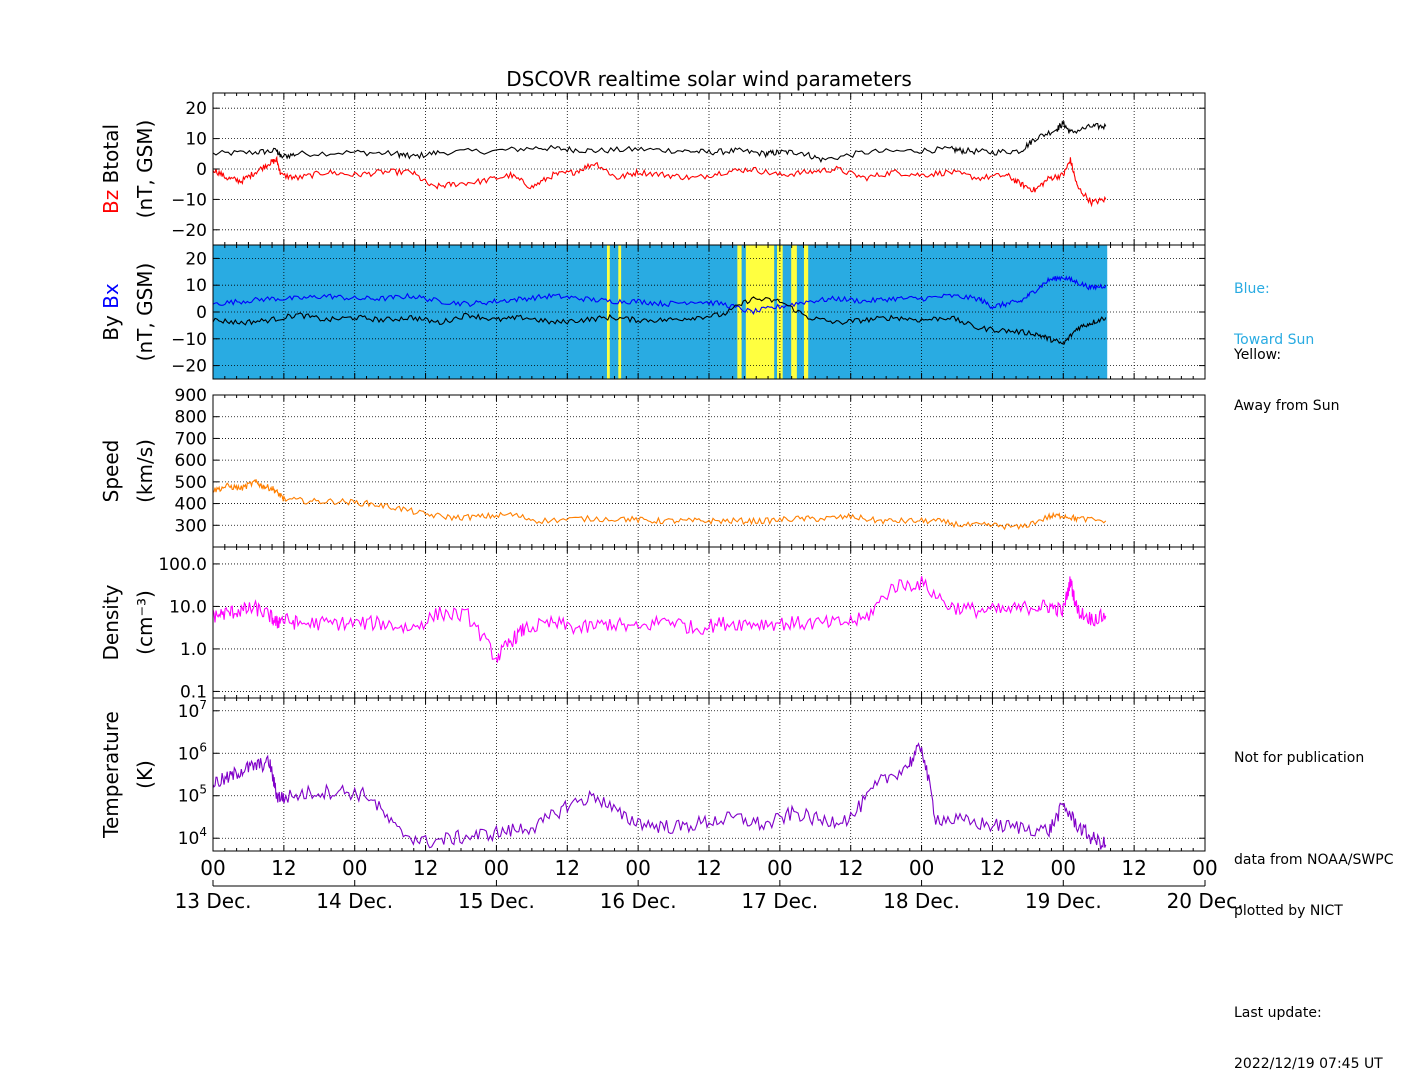 The width and height of the screenshot is (1417, 1090). I want to click on toward-sun-note: Blue: Toward Sun, so click(1274, 306).